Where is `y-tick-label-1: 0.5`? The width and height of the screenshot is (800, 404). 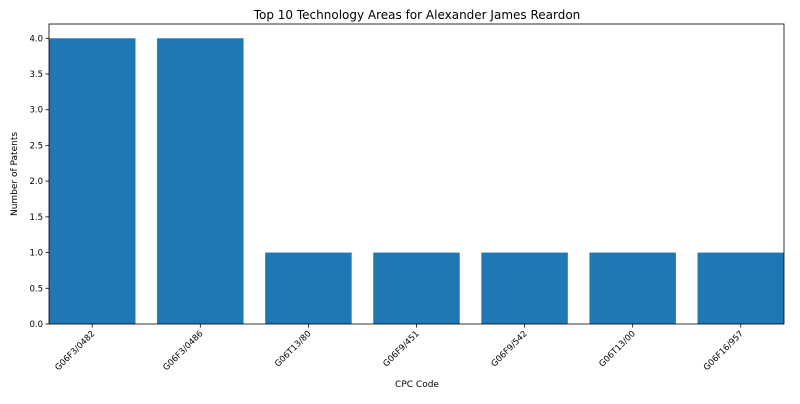
y-tick-label-1: 0.5 is located at coordinates (36, 289).